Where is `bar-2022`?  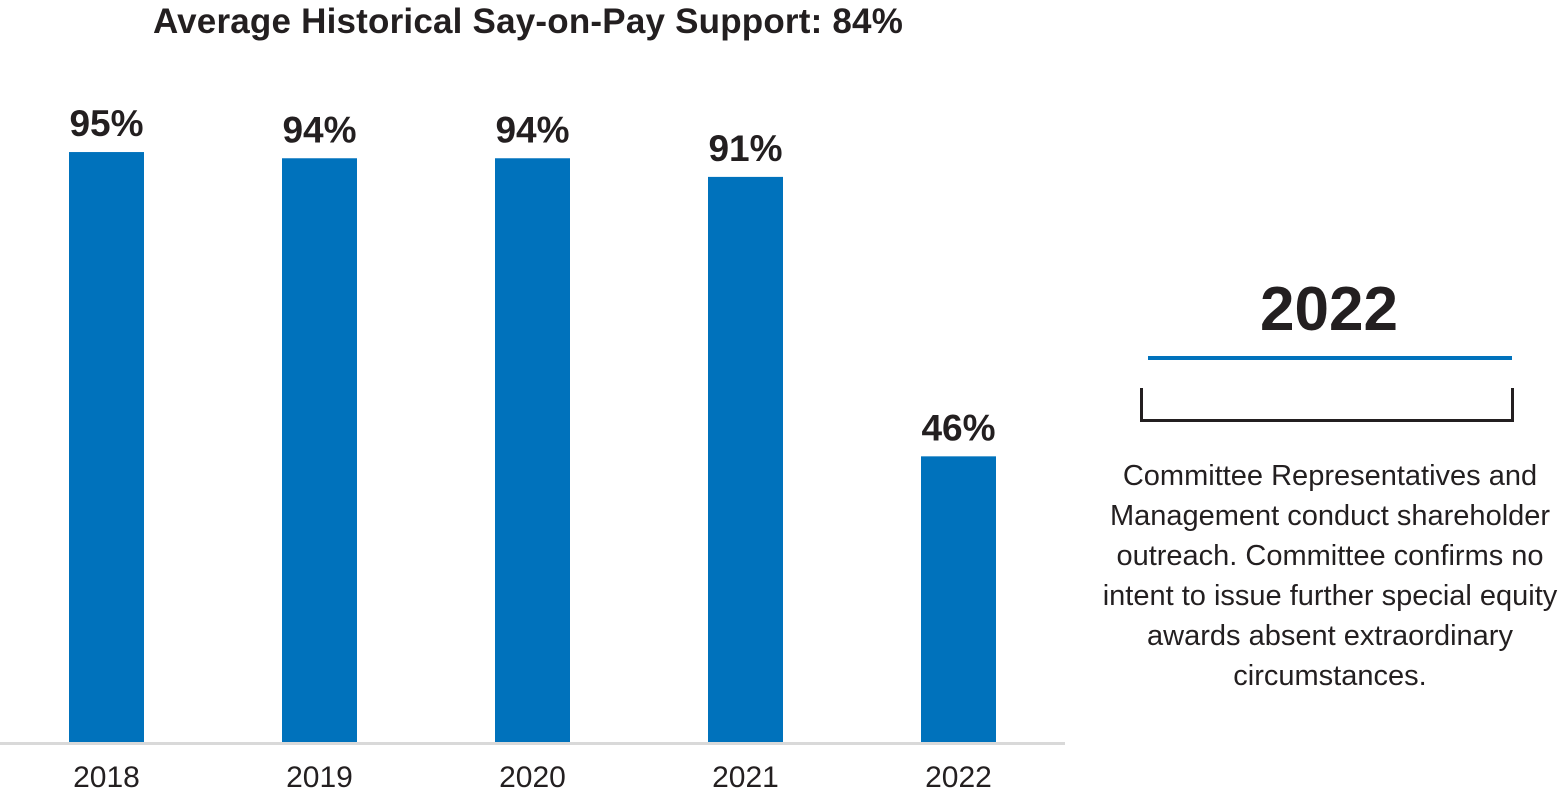
bar-2022 is located at coordinates (958, 599).